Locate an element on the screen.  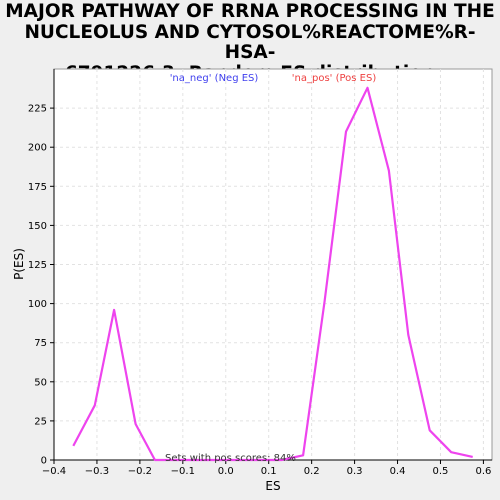
x-tick-label: 0.1 is located at coordinates (269, 471).